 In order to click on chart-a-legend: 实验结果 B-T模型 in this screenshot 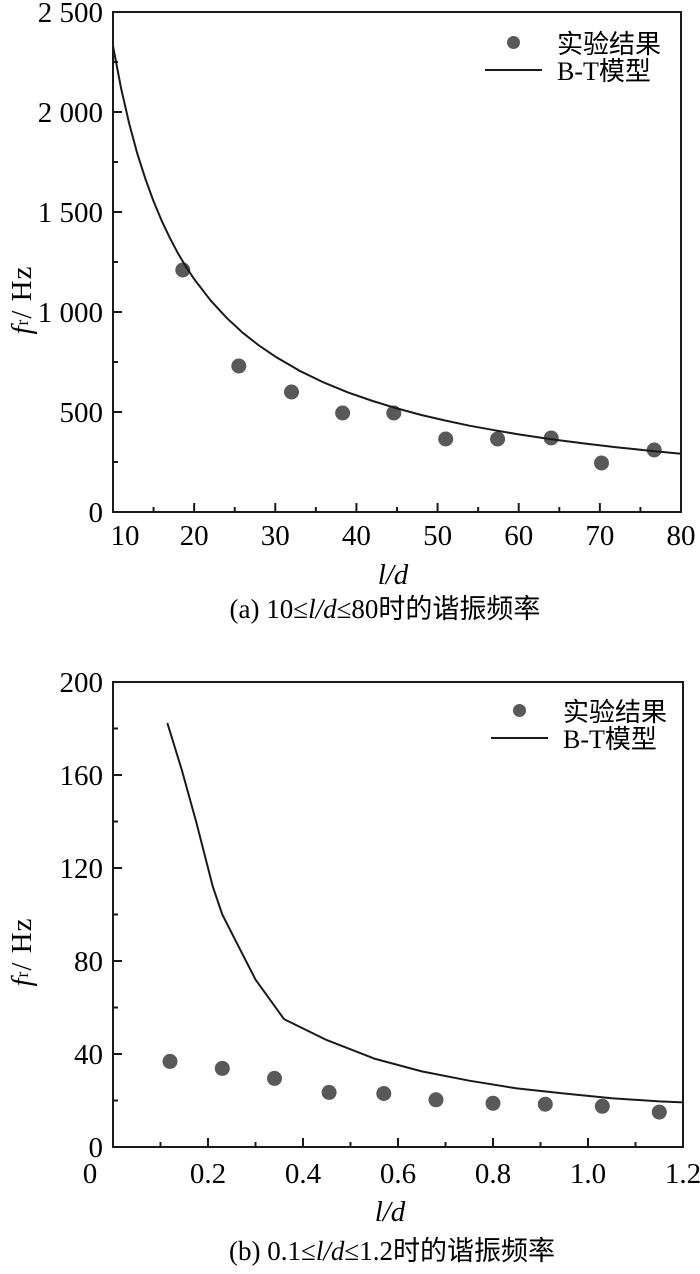, I will do `click(572, 57)`.